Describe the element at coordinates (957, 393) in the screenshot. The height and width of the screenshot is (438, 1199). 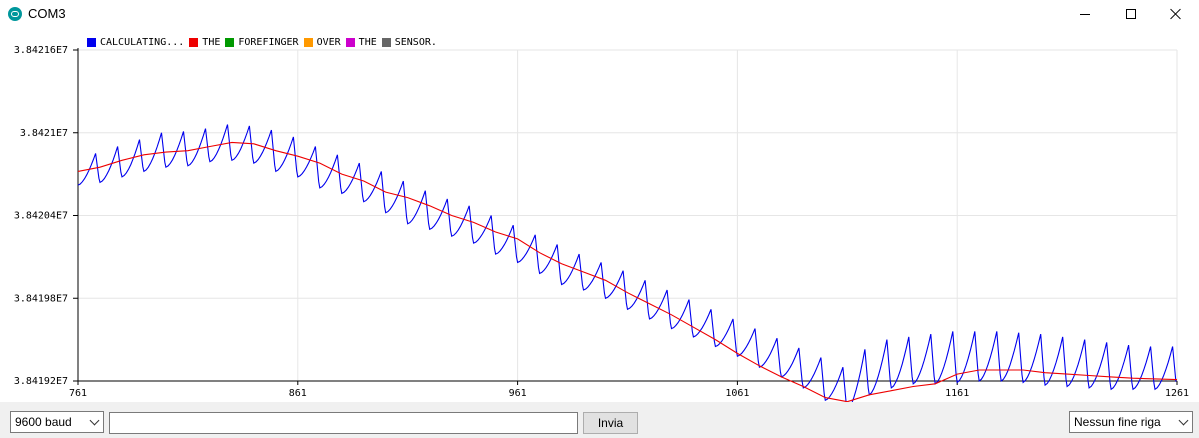
I see `x-tick-label: 1161` at that location.